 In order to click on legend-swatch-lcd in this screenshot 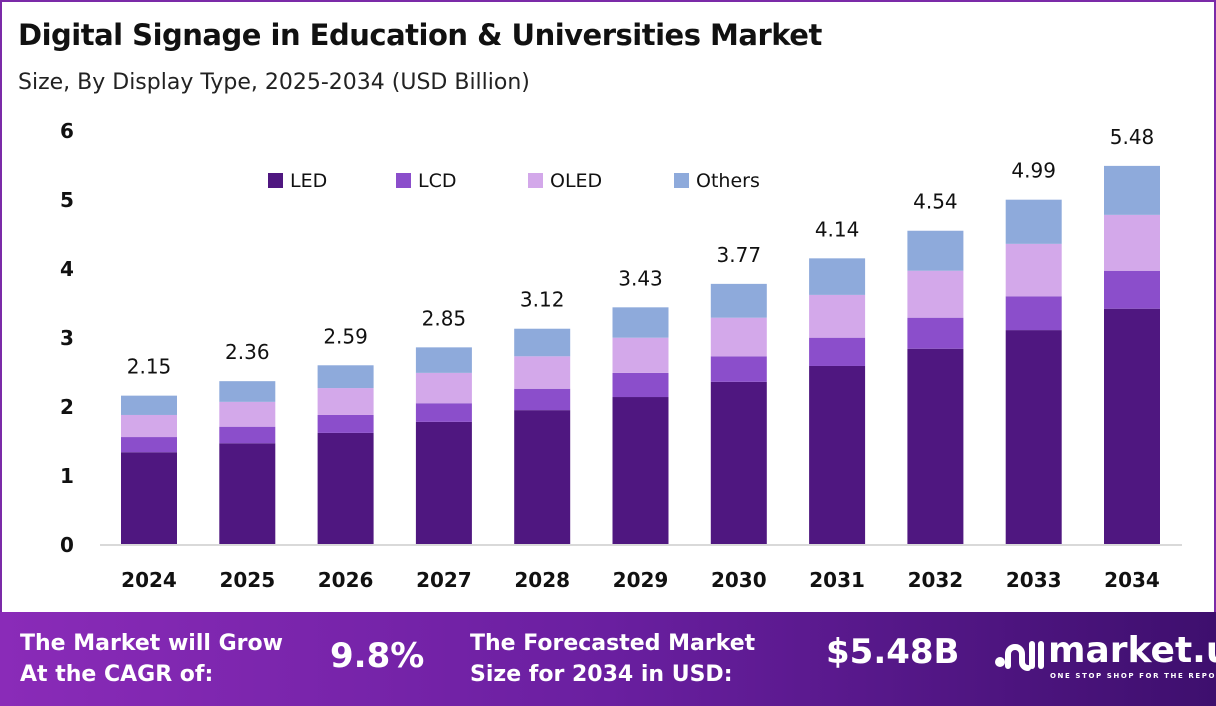, I will do `click(403, 180)`.